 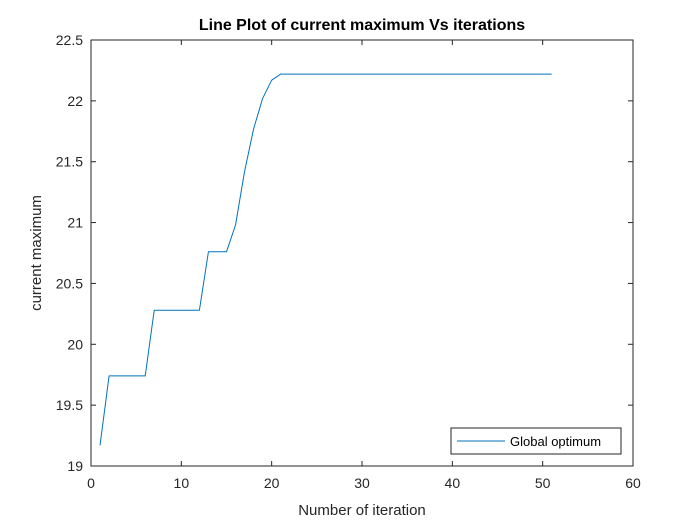 I want to click on y-axis-label: current maximum, so click(x=36, y=253).